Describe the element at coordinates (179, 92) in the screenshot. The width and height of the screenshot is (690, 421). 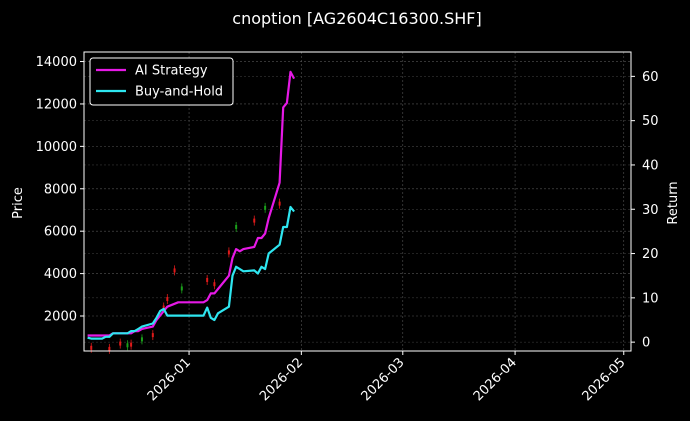
I see `legend-label: Buy-and-Hold` at that location.